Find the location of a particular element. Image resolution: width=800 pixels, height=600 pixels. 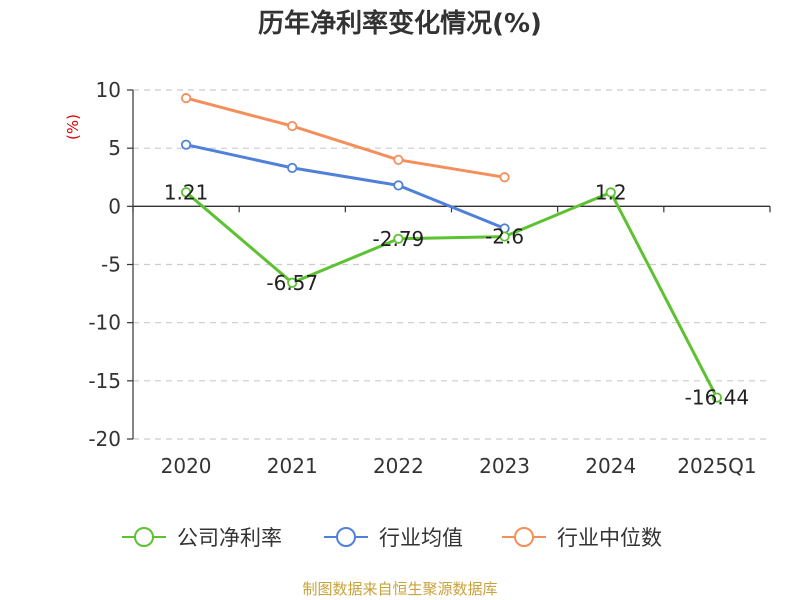

source-note: 制图数据来自恒生聚源数据库 is located at coordinates (399, 589).